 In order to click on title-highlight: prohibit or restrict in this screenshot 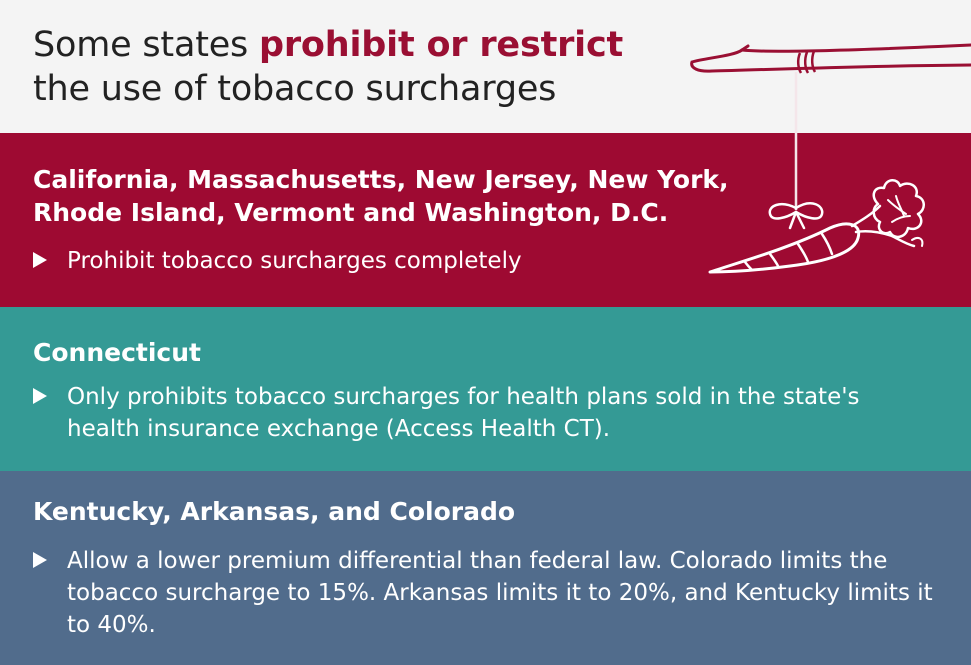, I will do `click(441, 45)`.